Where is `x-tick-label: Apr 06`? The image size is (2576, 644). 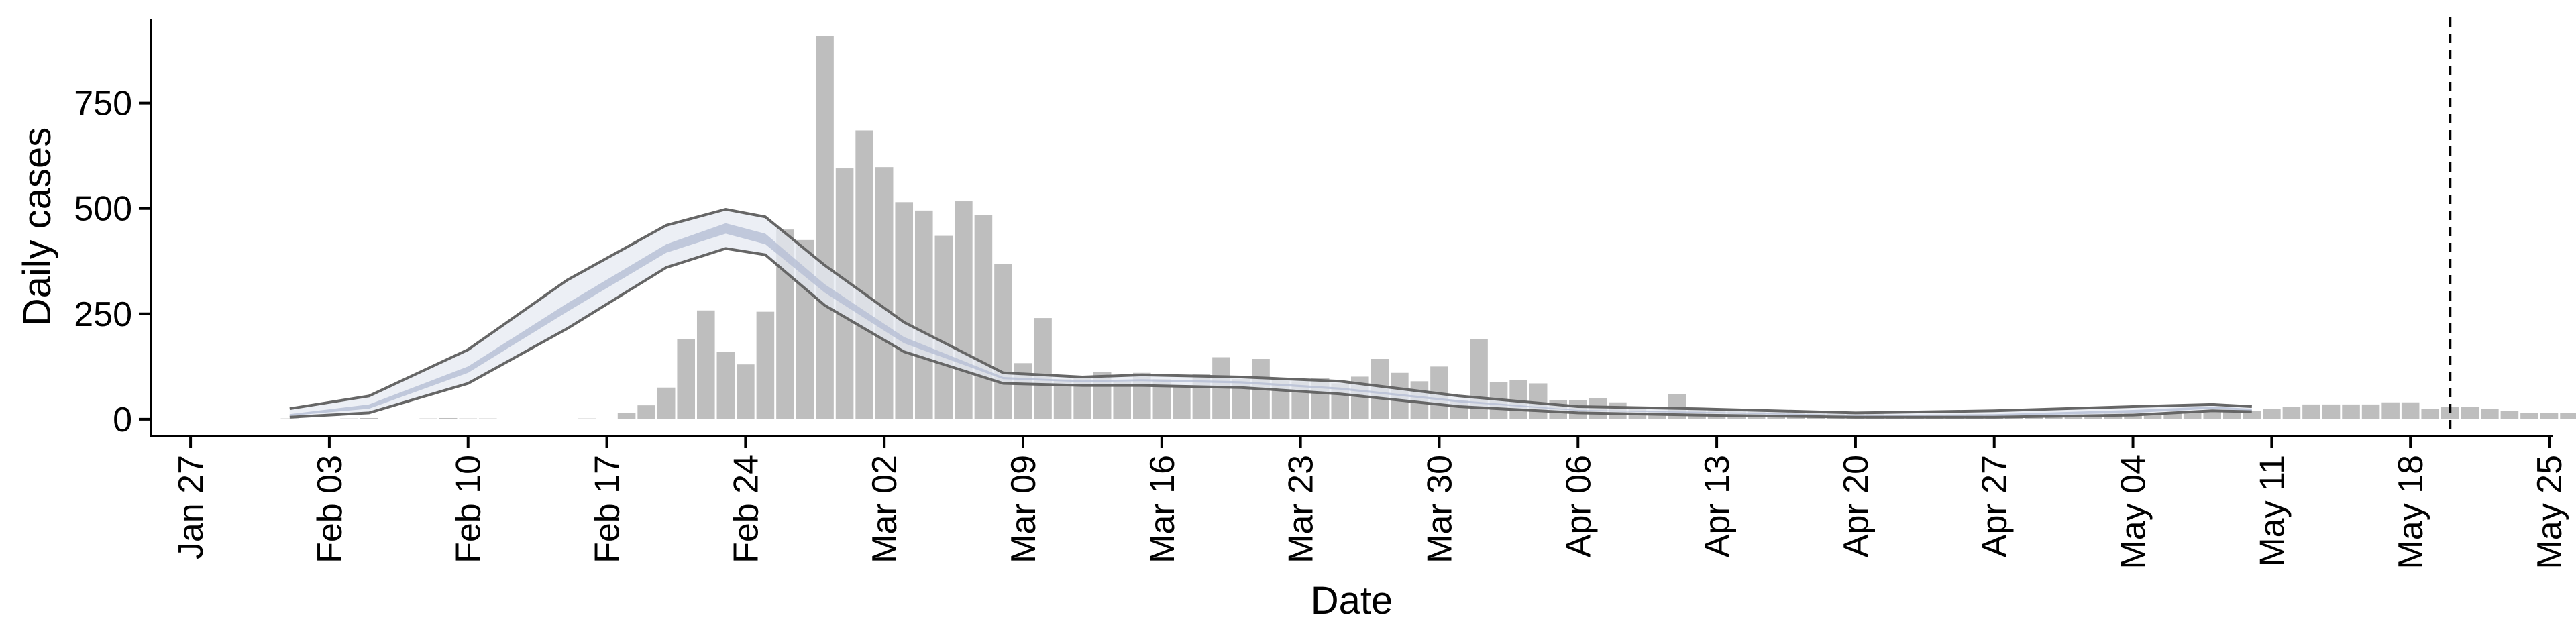 x-tick-label: Apr 06 is located at coordinates (1578, 506).